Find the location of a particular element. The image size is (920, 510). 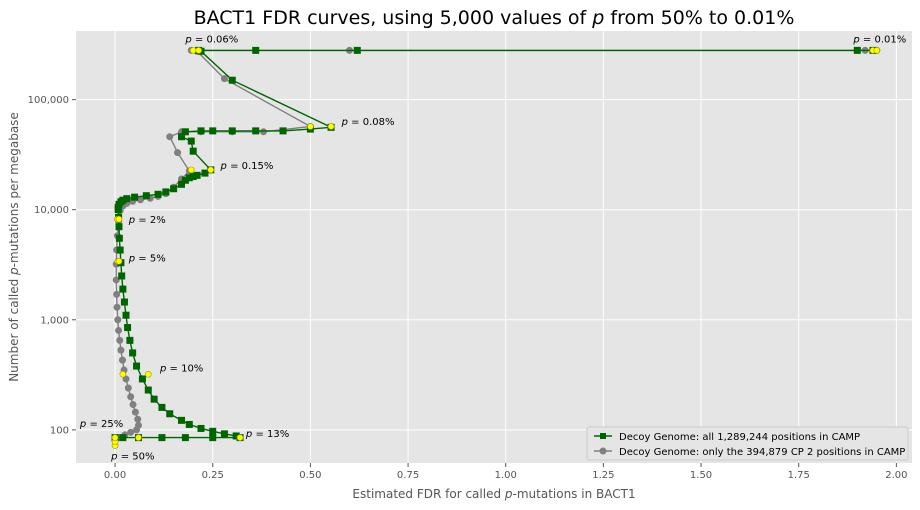

y-tick-label: 1,000 is located at coordinates (54, 320).